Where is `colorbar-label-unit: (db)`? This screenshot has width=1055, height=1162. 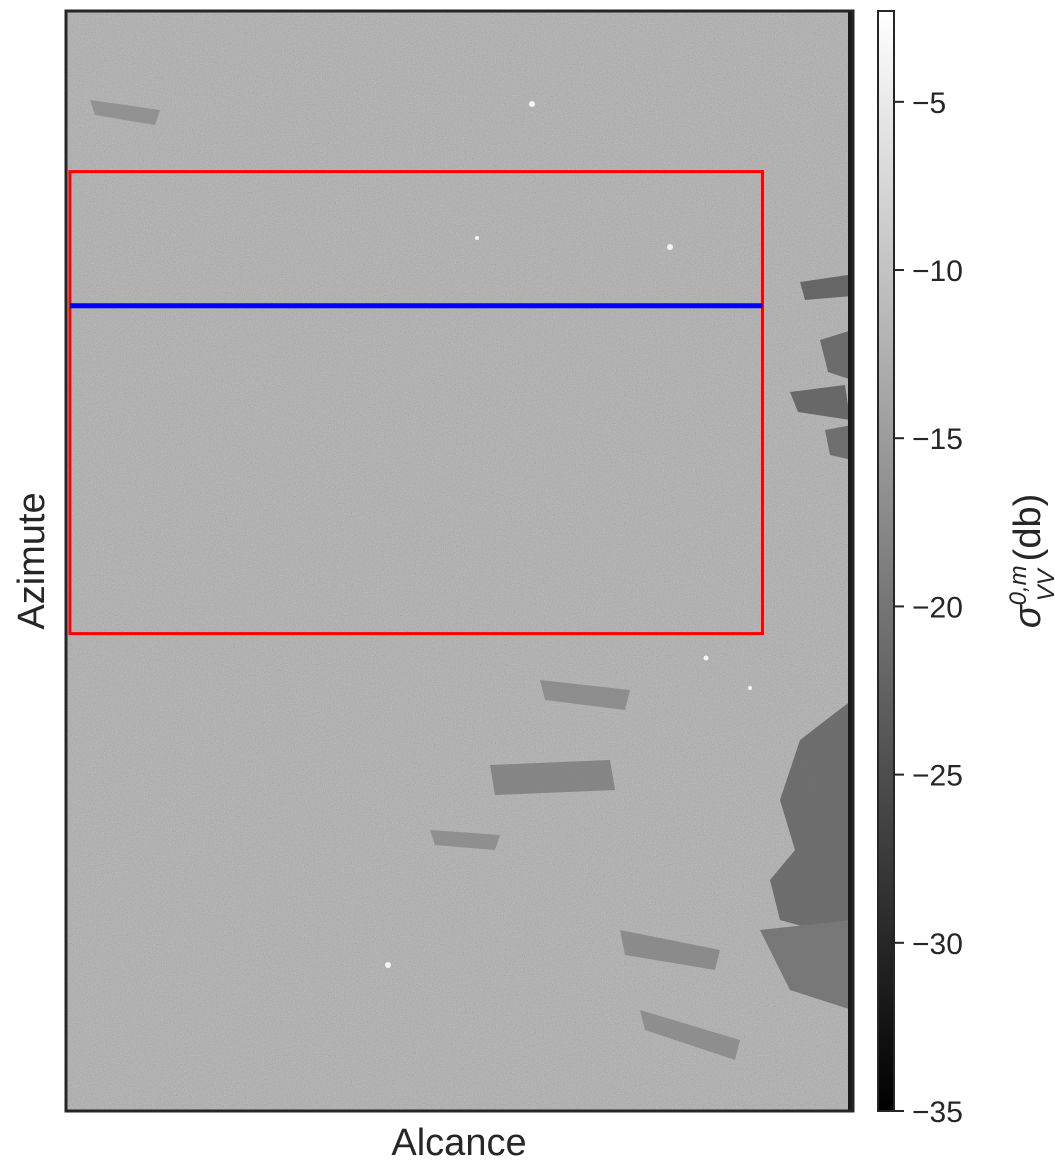
colorbar-label-unit: (db) is located at coordinates (1028, 528).